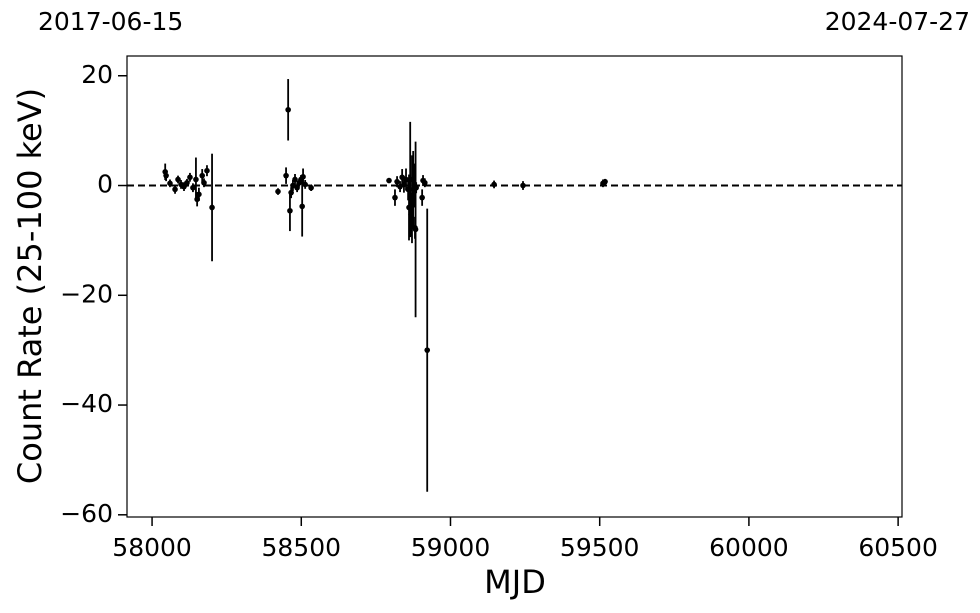 Image resolution: width=980 pixels, height=613 pixels. I want to click on y-tick-label: 20, so click(97, 74).